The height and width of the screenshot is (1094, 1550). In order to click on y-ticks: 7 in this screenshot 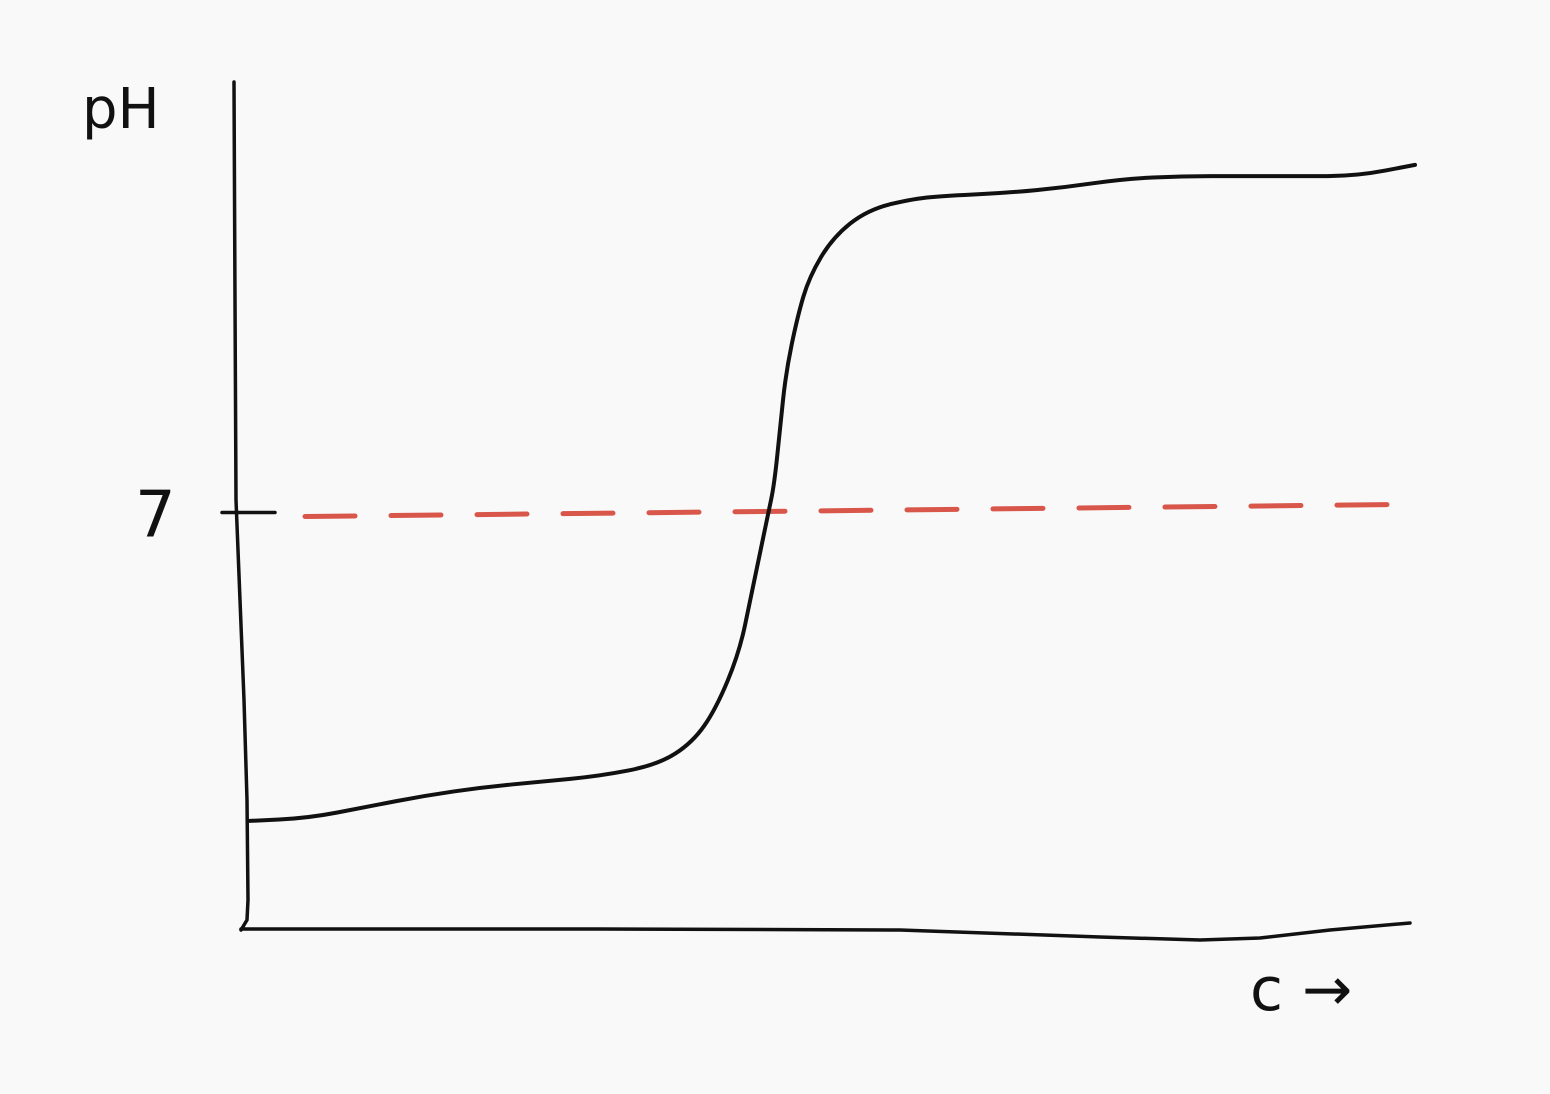, I will do `click(206, 516)`.